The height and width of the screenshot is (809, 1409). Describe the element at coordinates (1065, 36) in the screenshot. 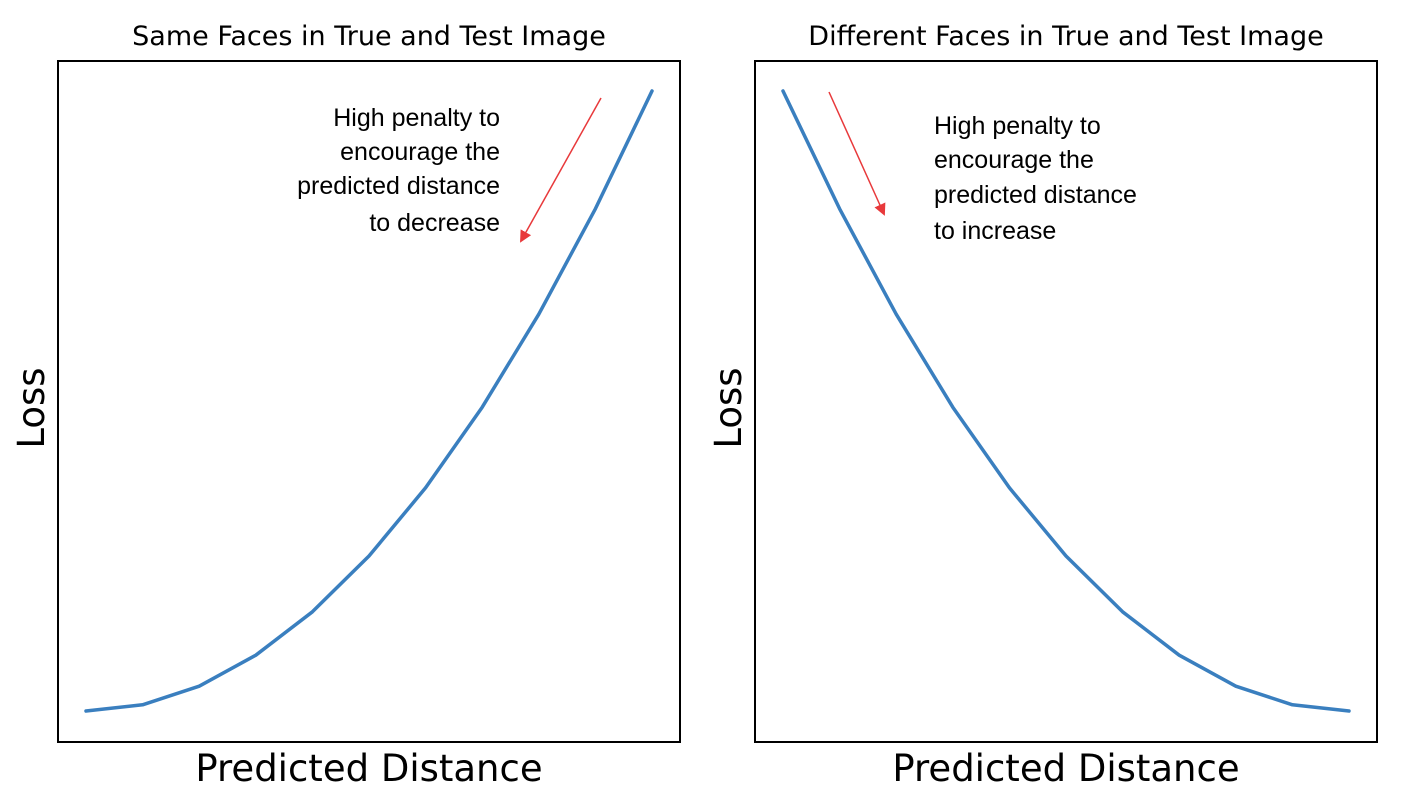

I see `chart-title: Different Faces in True and Test Image` at that location.